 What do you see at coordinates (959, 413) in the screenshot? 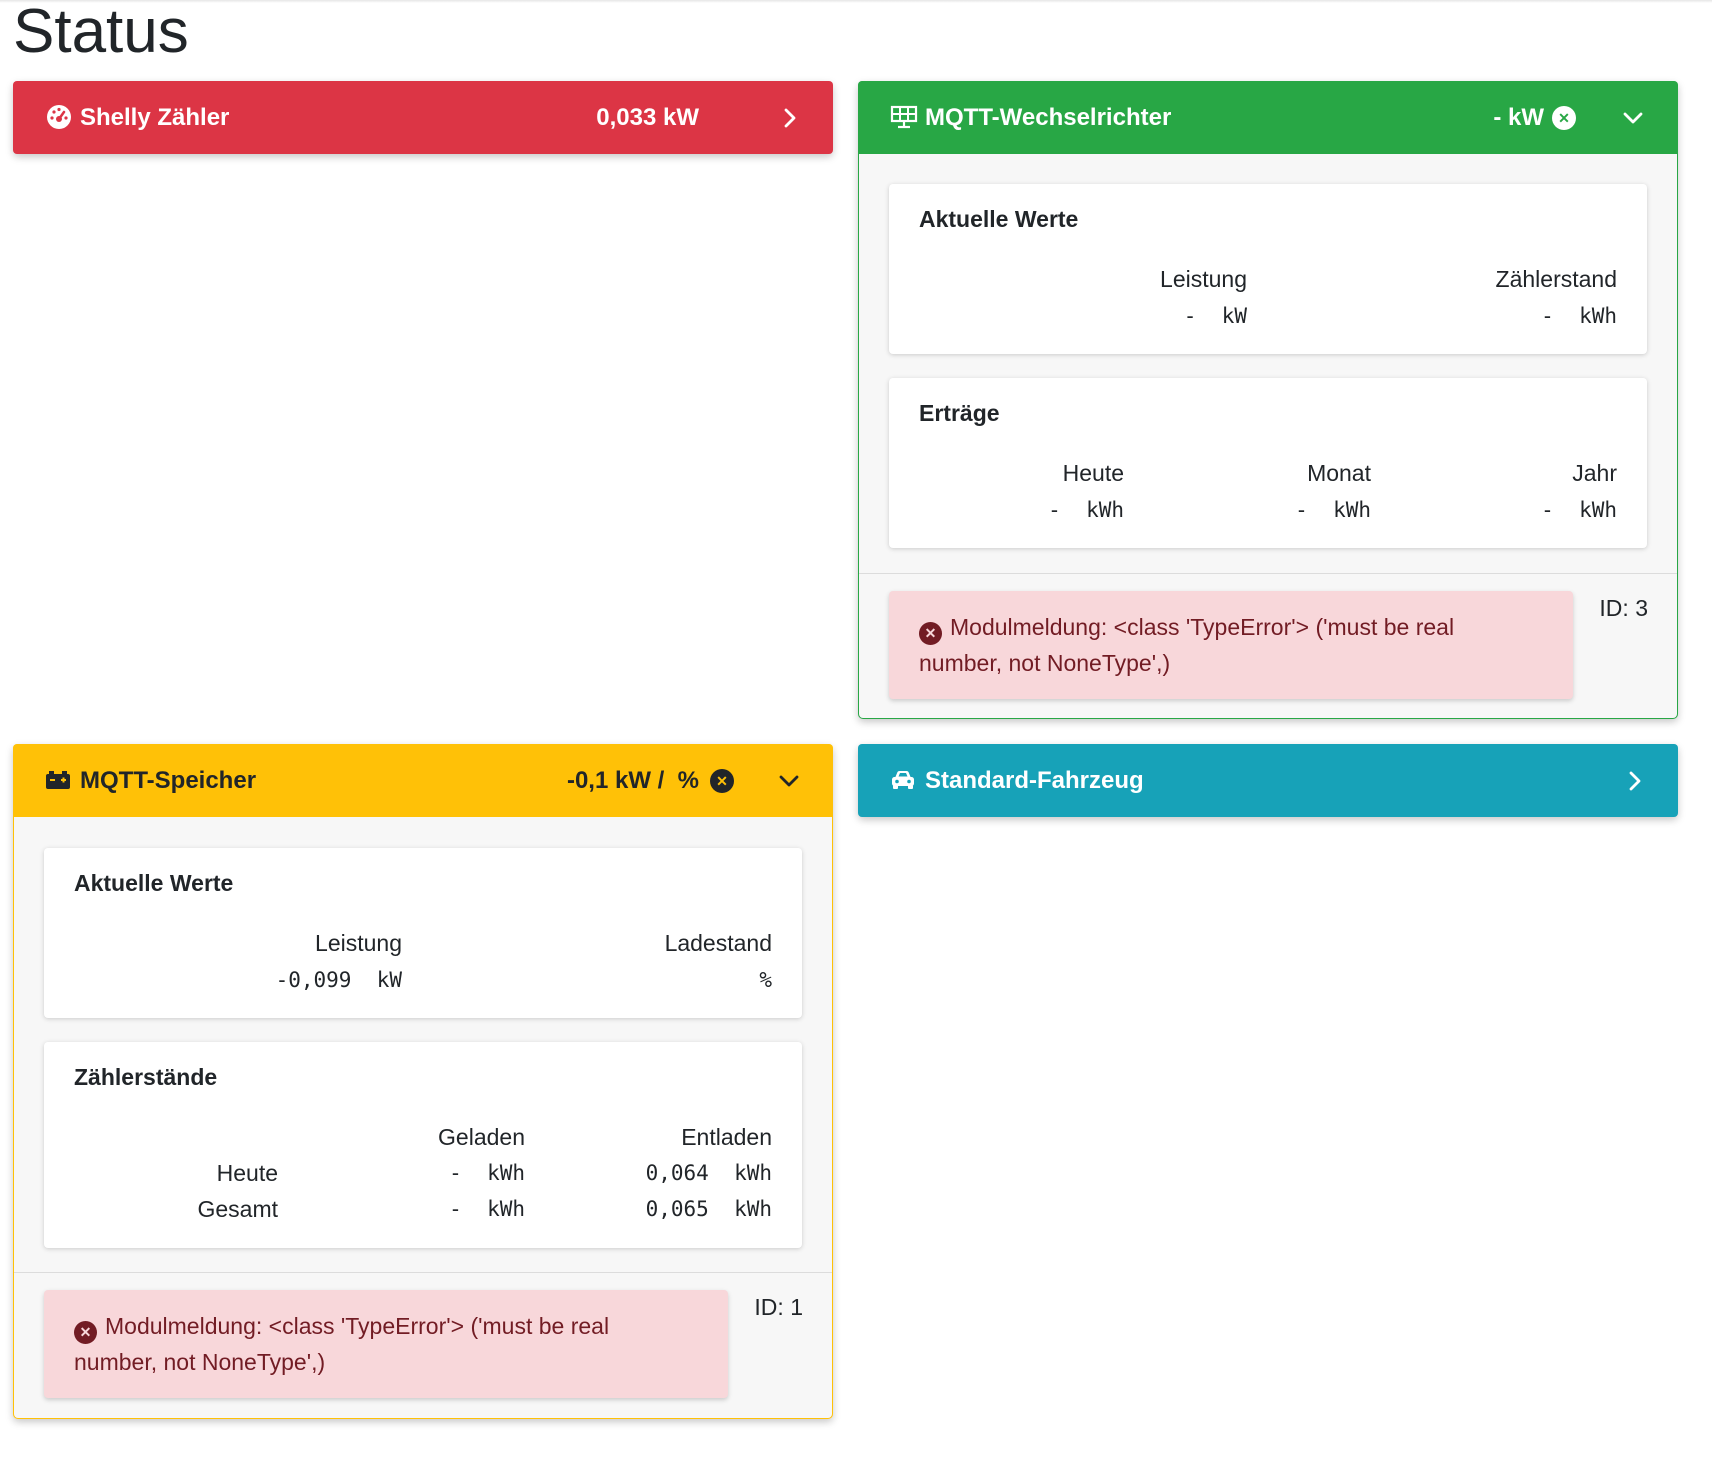
I see `panel-title: Erträge` at bounding box center [959, 413].